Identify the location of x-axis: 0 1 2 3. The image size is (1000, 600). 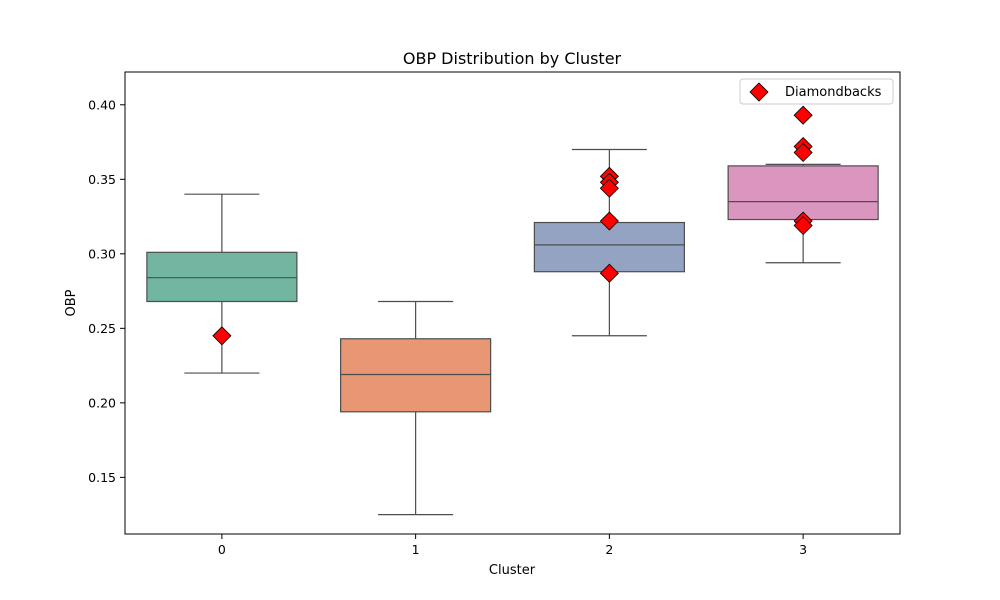
(512, 545).